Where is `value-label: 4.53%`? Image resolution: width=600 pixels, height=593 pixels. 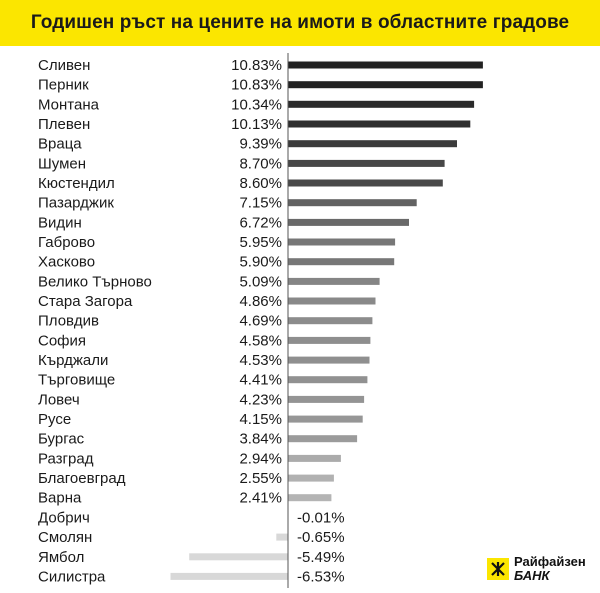
value-label: 4.53% is located at coordinates (260, 360).